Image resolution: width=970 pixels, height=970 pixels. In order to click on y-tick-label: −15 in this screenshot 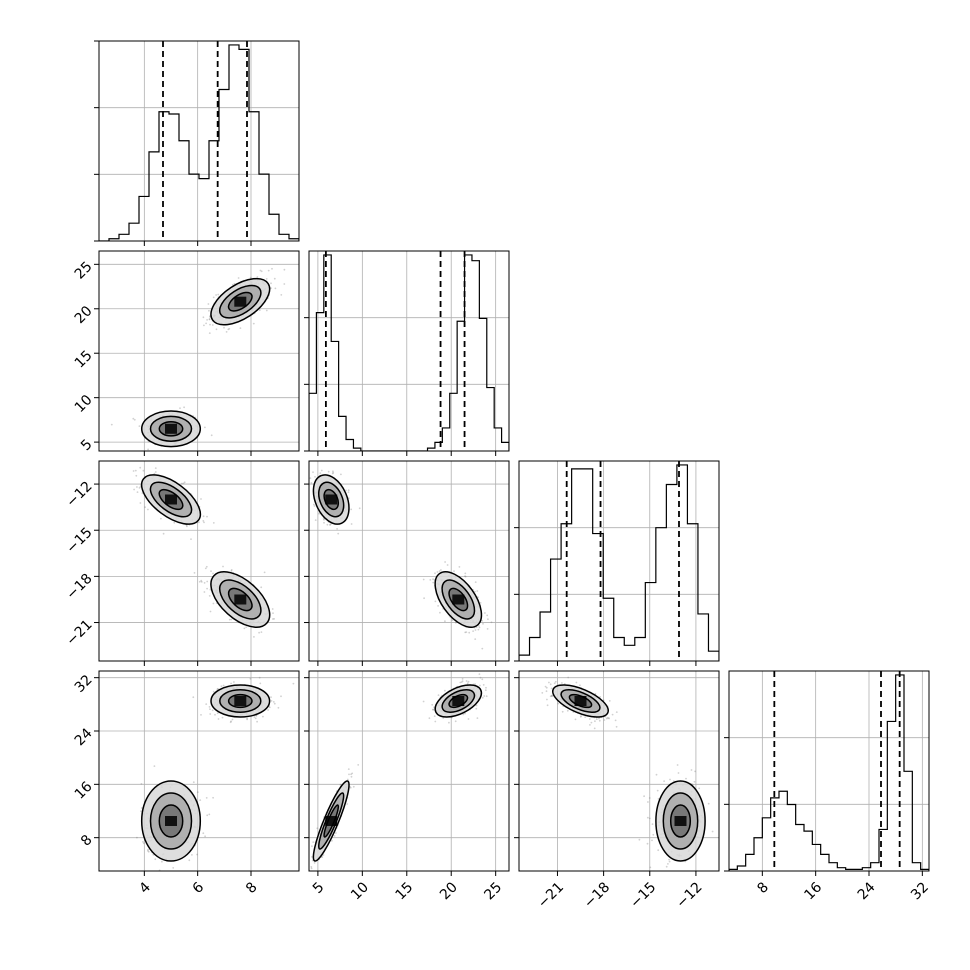, I will do `click(79, 541)`.